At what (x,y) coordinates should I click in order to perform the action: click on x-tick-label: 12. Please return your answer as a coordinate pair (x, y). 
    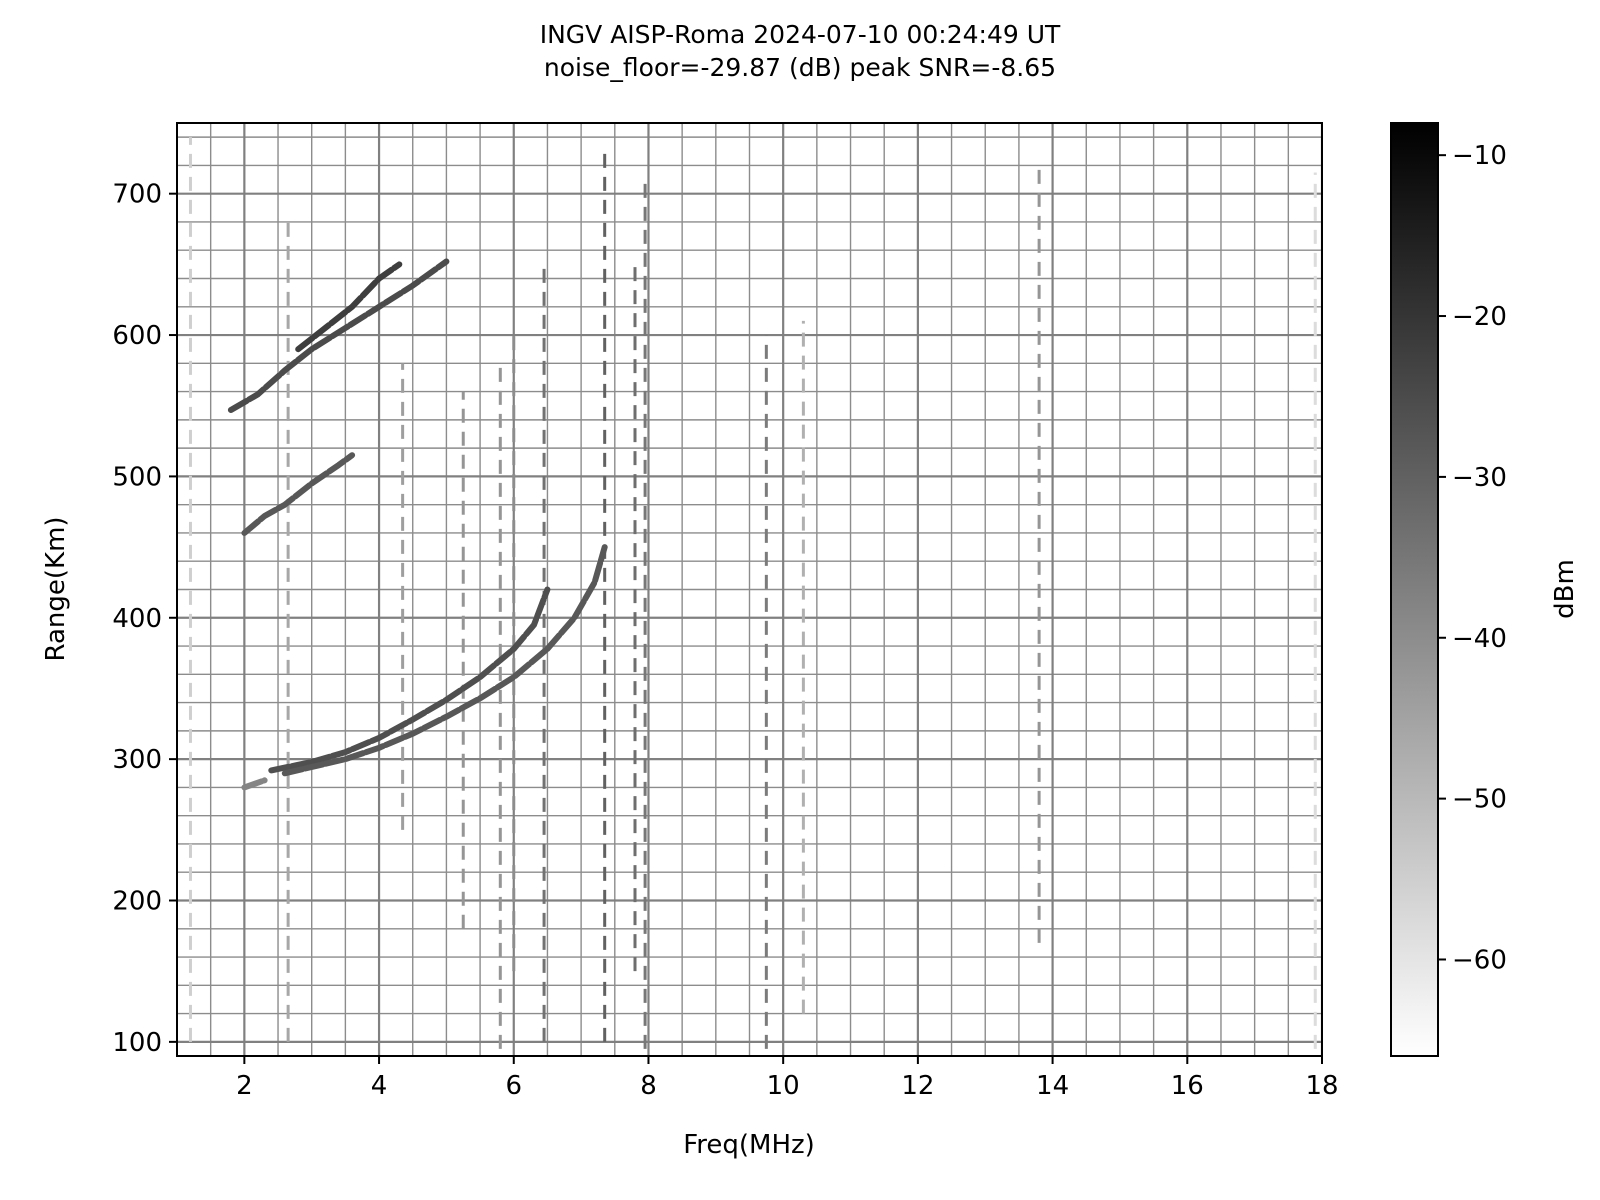
    Looking at the image, I should click on (917, 1086).